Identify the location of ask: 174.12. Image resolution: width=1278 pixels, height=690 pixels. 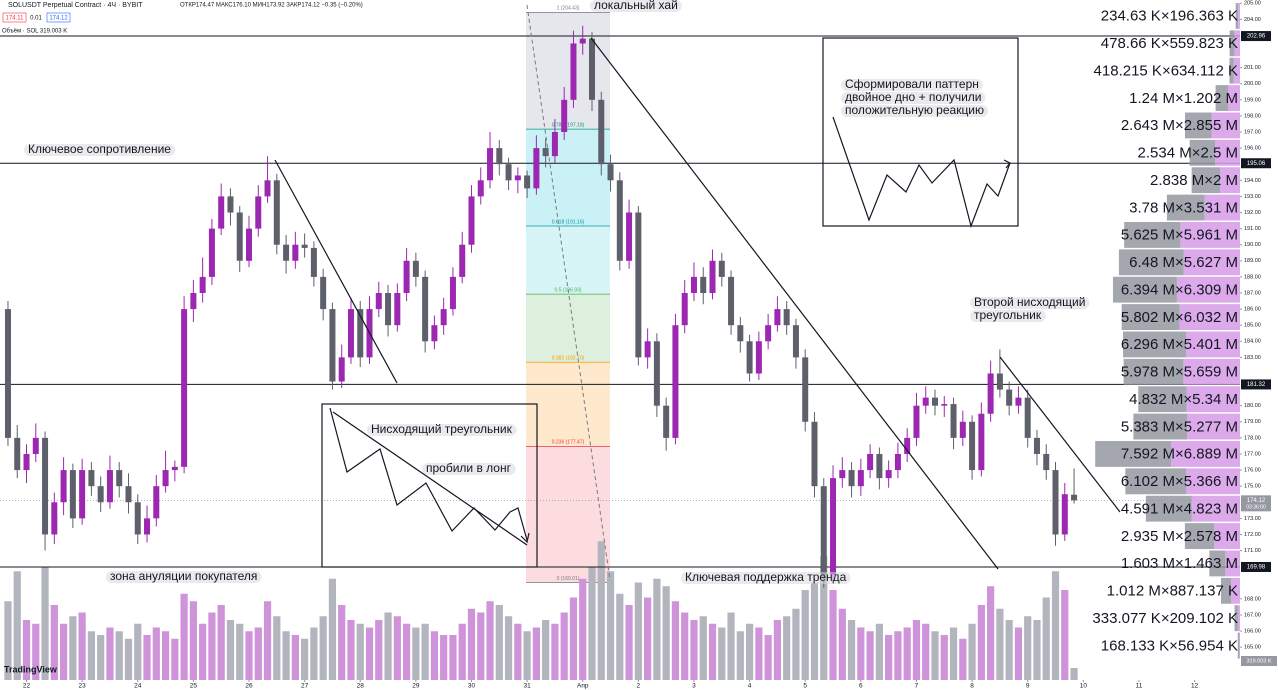
(58, 19).